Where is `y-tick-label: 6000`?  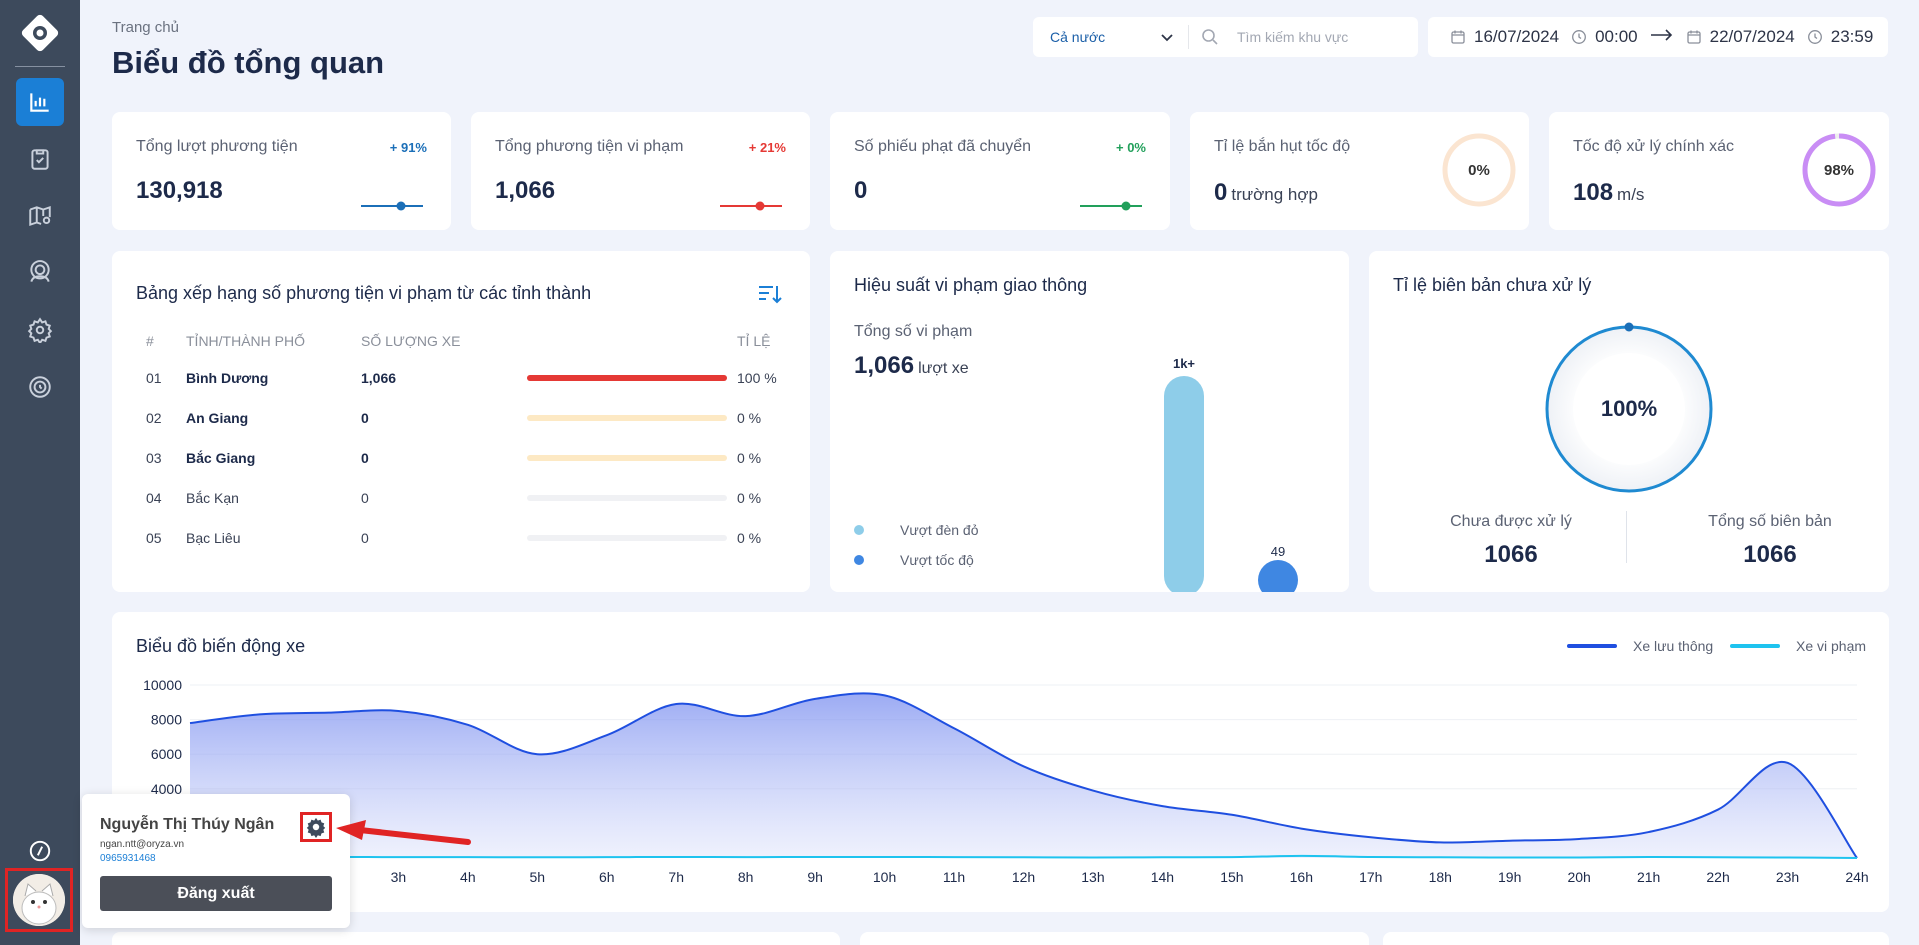 y-tick-label: 6000 is located at coordinates (166, 754).